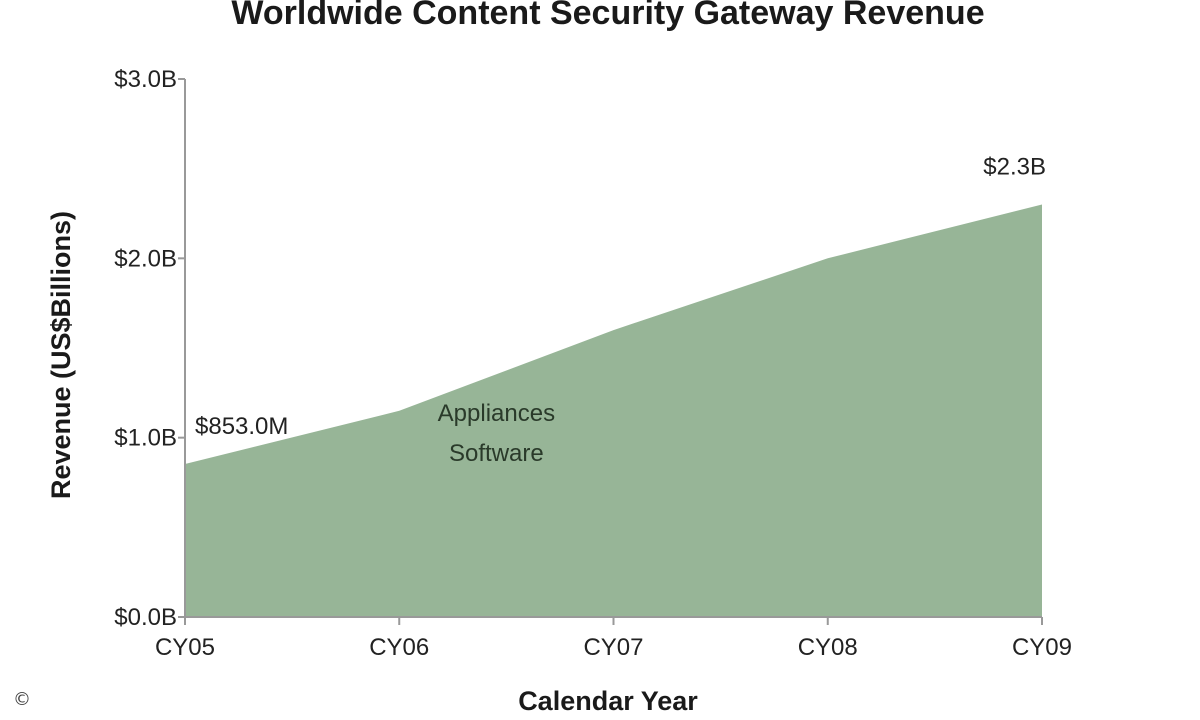 The height and width of the screenshot is (720, 1200). I want to click on copyright-icon: ©, so click(22, 699).